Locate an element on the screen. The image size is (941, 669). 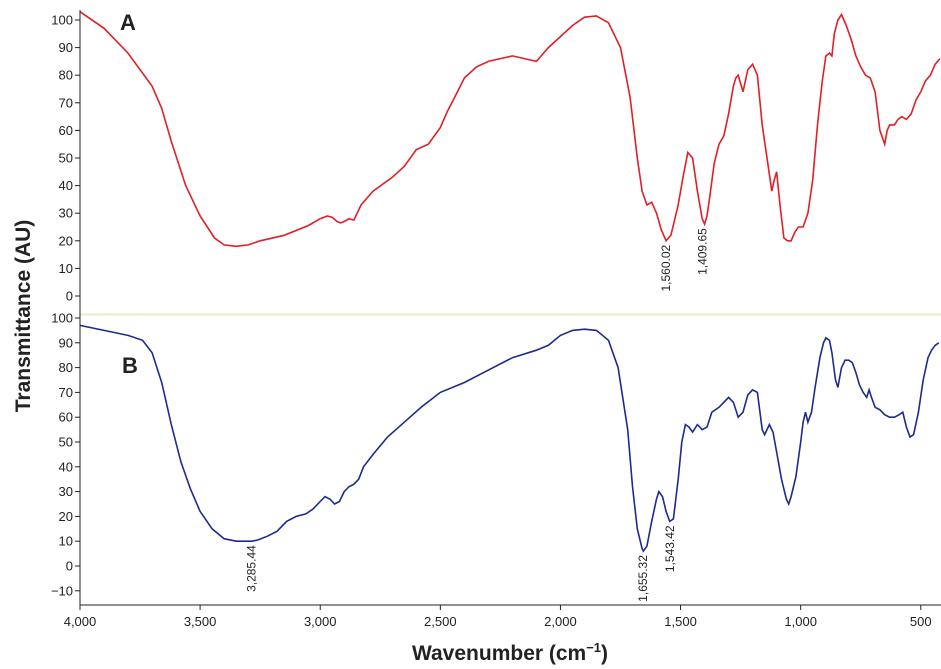
x-tick-label: 500 is located at coordinates (921, 621).